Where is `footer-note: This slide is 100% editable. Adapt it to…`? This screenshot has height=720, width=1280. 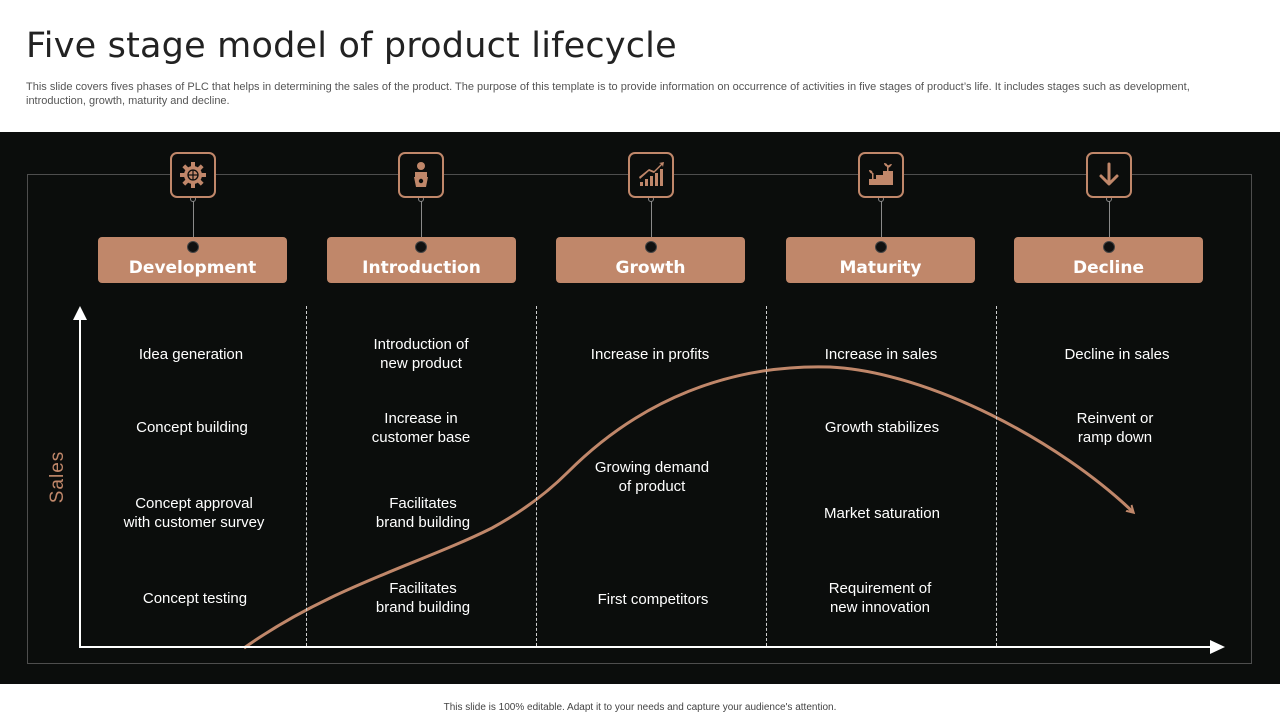 footer-note: This slide is 100% editable. Adapt it to… is located at coordinates (640, 707).